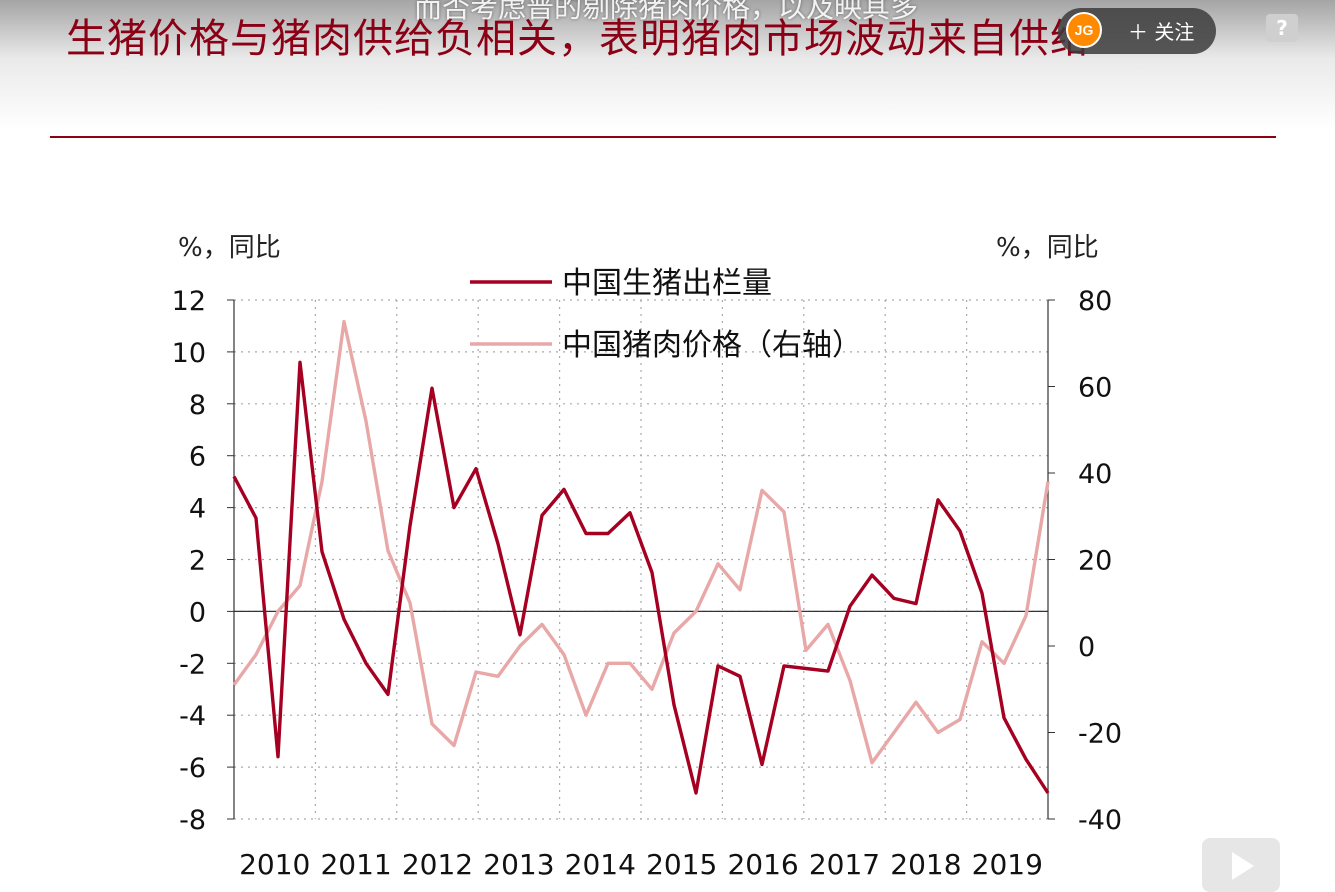 The width and height of the screenshot is (1335, 892). I want to click on legend-label: 中国猪肉价格（右轴）, so click(712, 345).